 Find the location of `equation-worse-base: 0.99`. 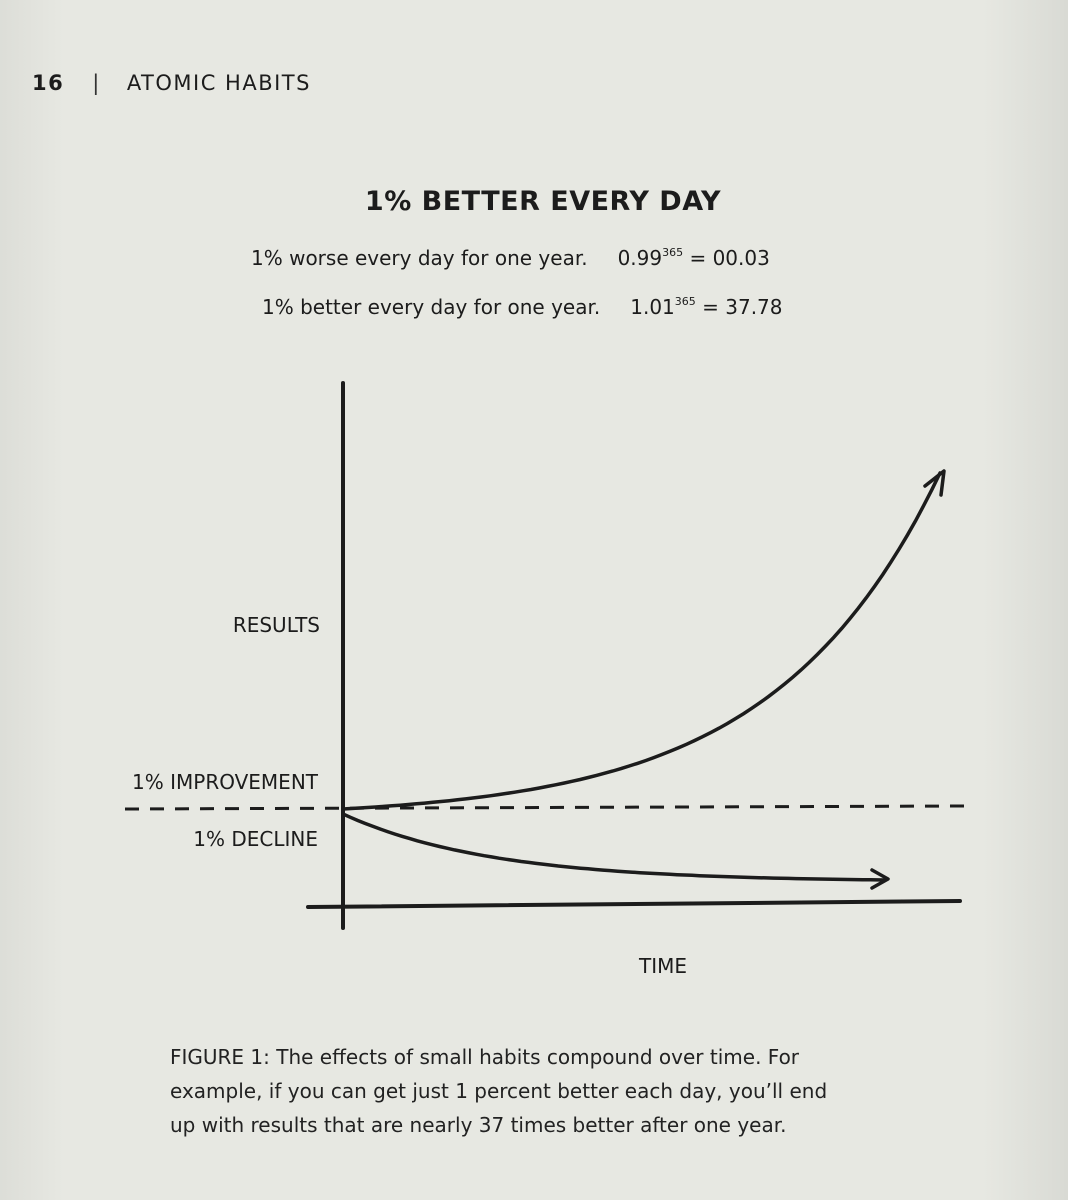

equation-worse-base: 0.99 is located at coordinates (640, 258).